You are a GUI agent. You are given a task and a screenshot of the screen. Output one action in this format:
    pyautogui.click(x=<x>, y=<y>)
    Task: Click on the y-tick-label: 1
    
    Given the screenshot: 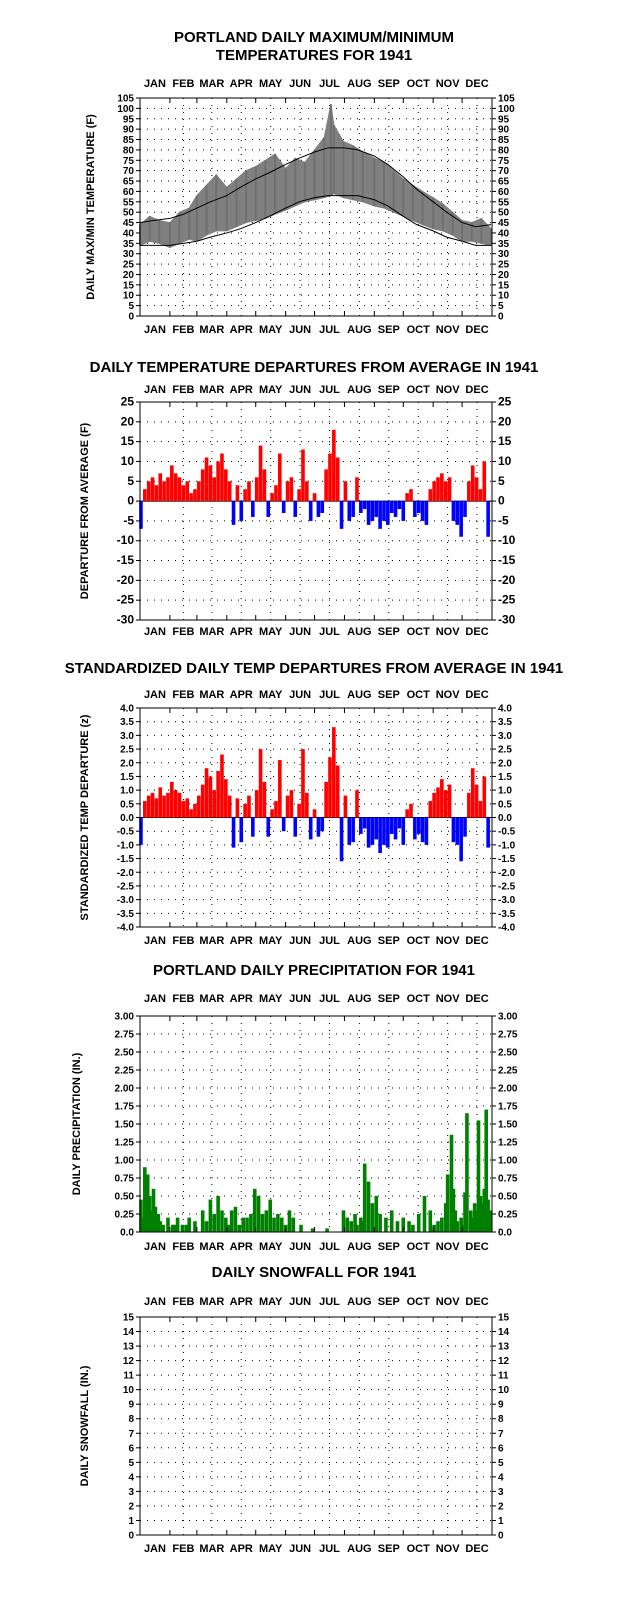 What is the action you would take?
    pyautogui.click(x=501, y=1521)
    